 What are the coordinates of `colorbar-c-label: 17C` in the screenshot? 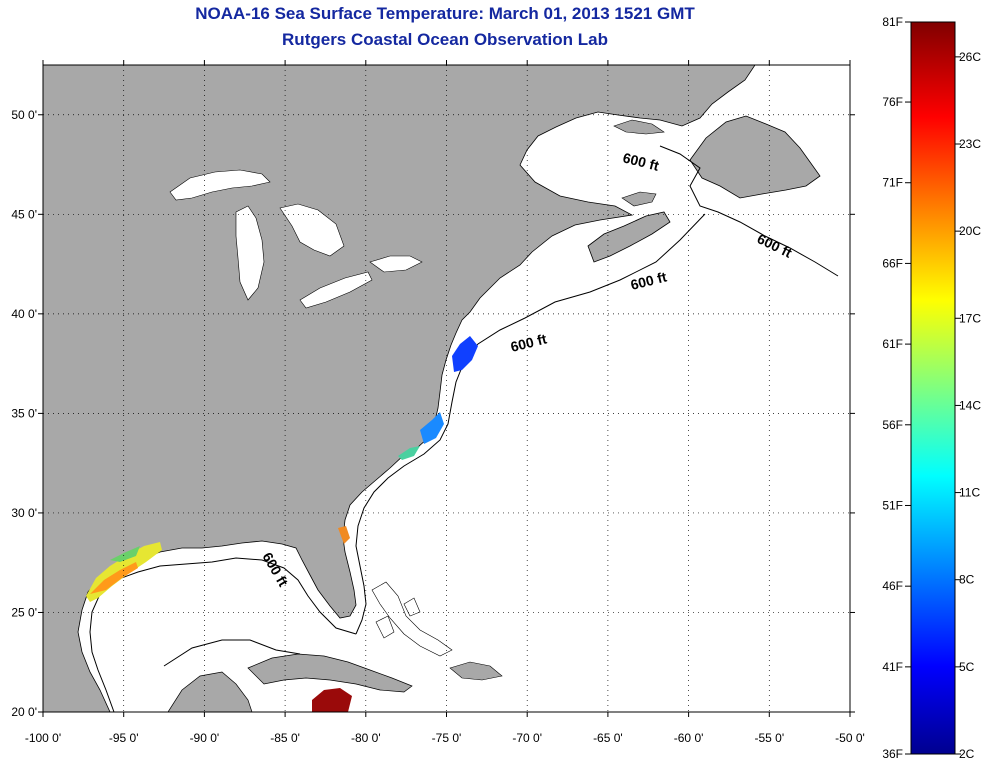 It's located at (970, 318).